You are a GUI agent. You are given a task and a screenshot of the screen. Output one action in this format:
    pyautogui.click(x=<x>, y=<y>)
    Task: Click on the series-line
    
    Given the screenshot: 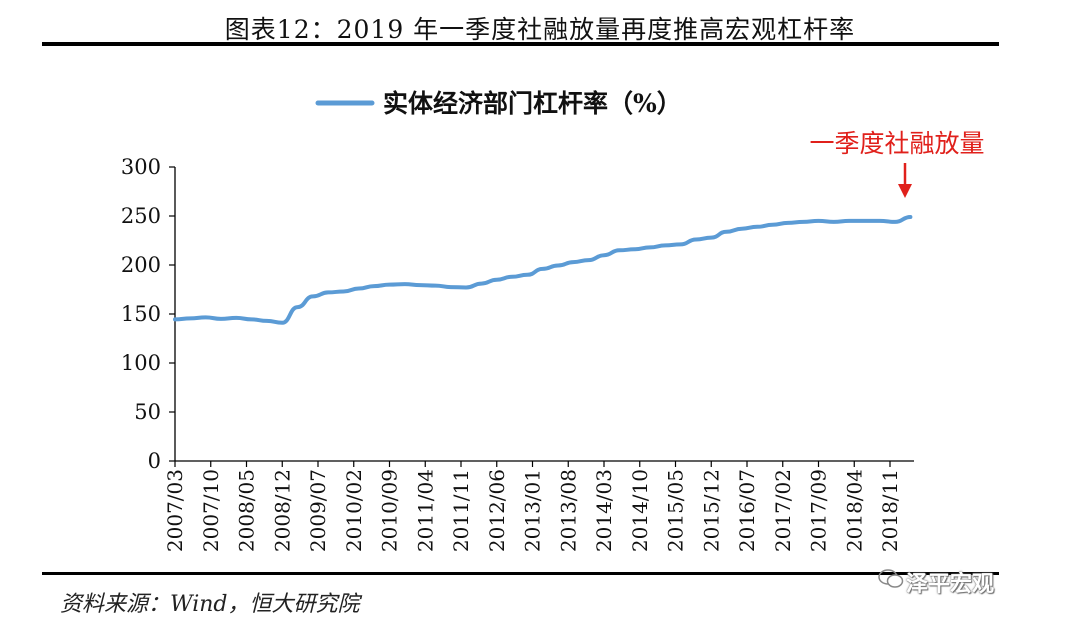 What is the action you would take?
    pyautogui.click(x=543, y=270)
    